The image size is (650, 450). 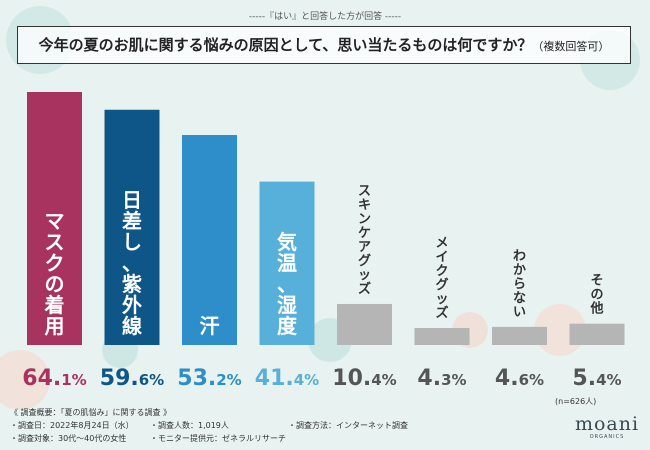 What do you see at coordinates (596, 309) in the screenshot?
I see `category-label-char: 他` at bounding box center [596, 309].